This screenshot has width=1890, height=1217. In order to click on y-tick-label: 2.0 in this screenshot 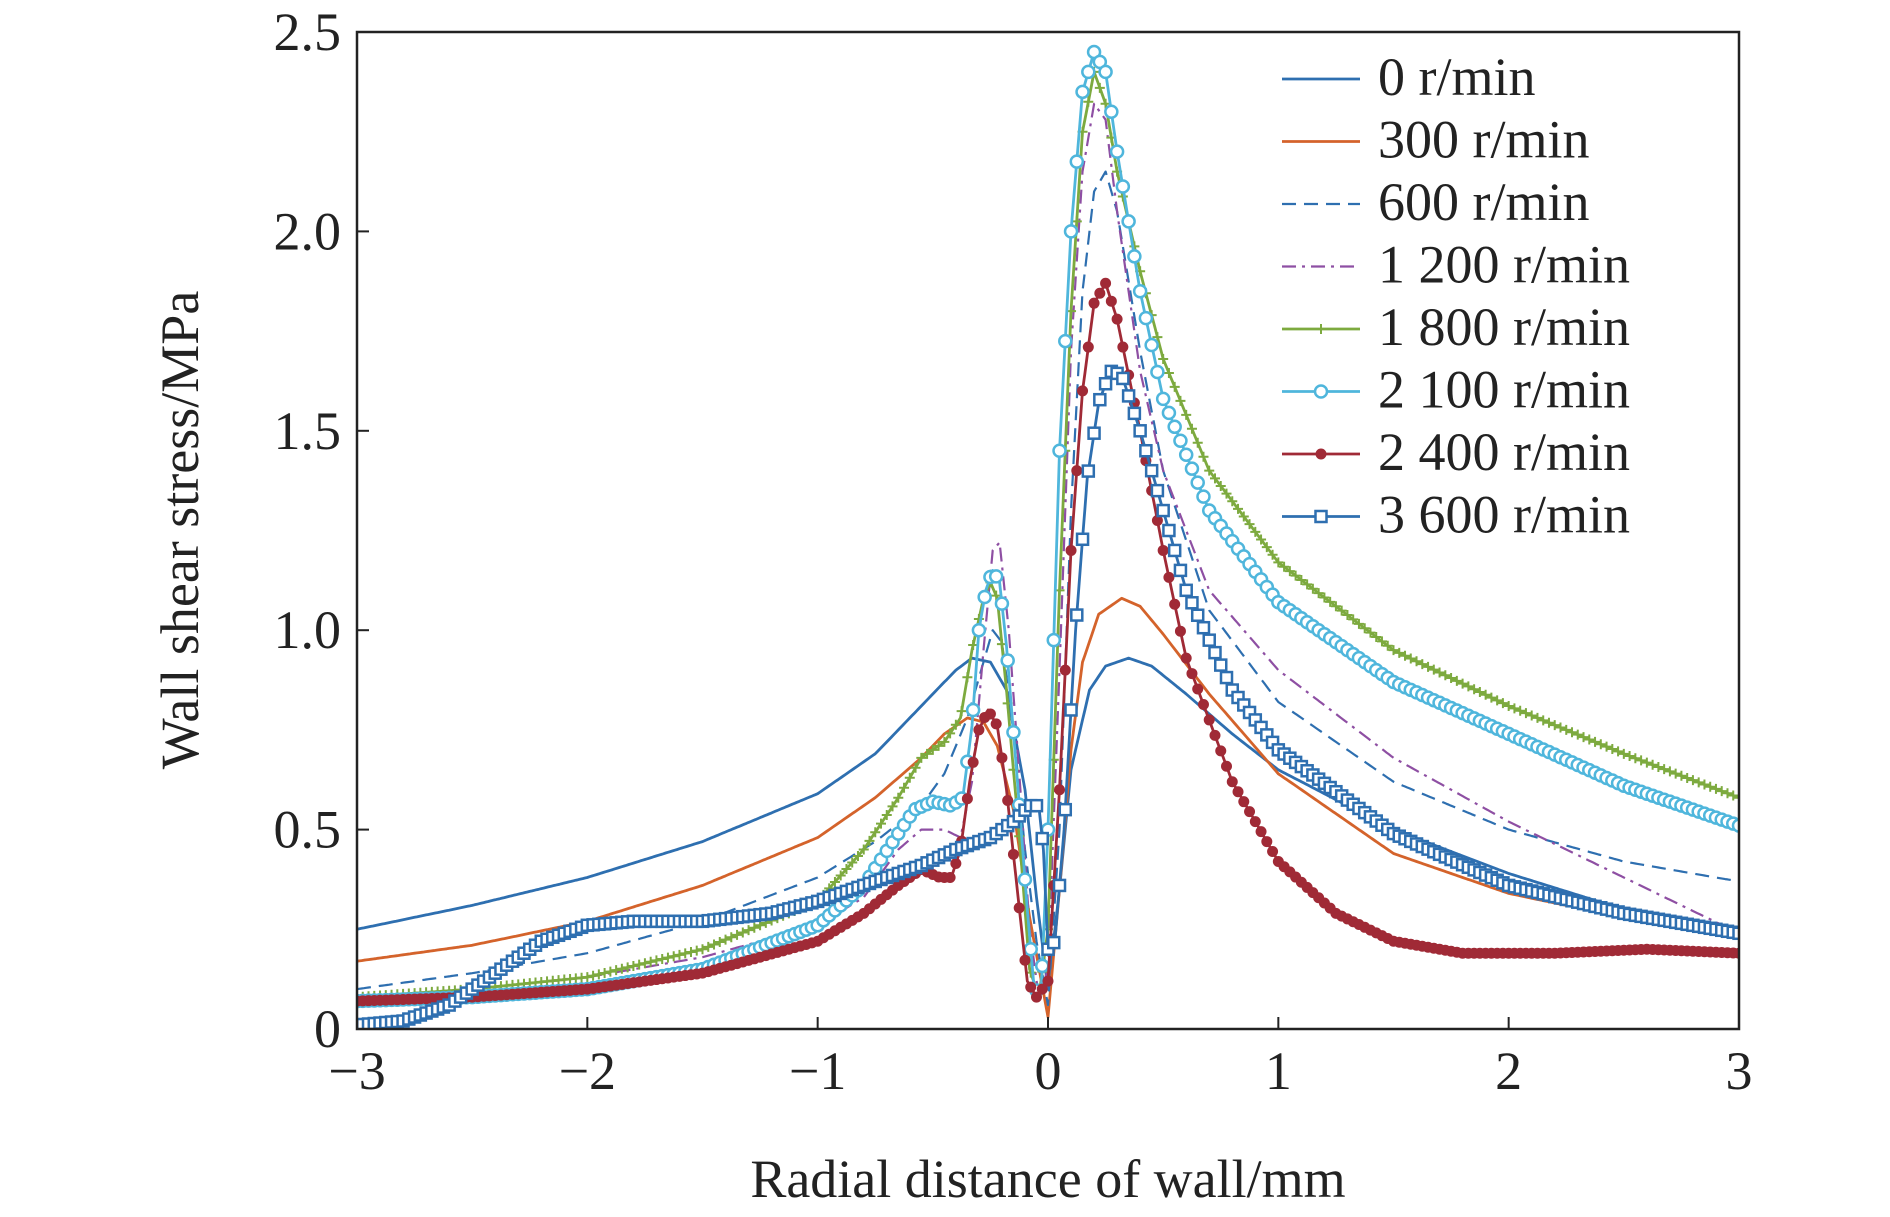, I will do `click(308, 231)`.